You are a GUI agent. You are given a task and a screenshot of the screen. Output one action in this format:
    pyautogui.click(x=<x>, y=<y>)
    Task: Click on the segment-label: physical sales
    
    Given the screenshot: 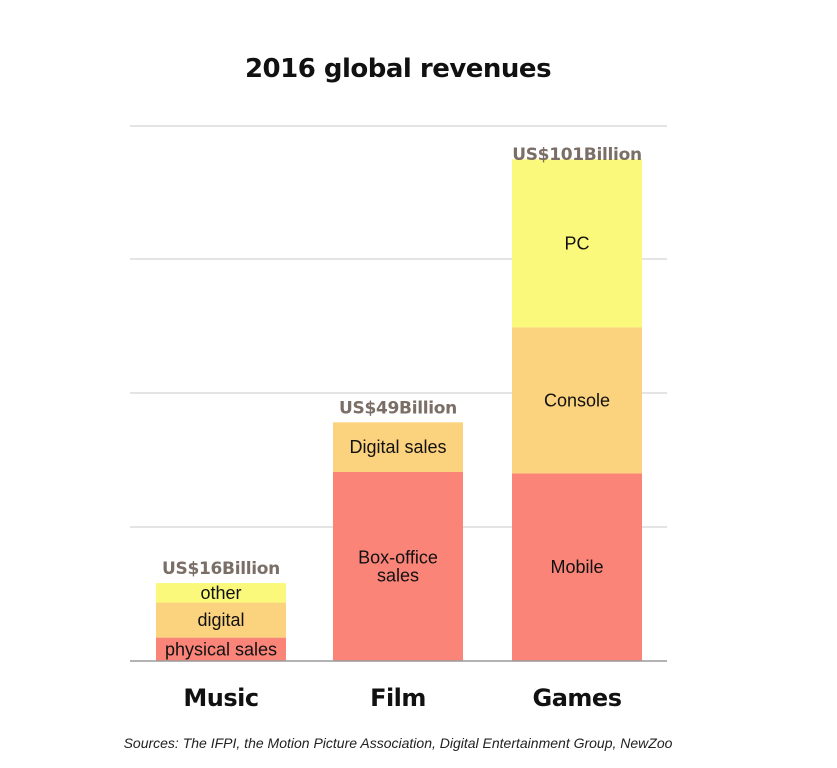 What is the action you would take?
    pyautogui.click(x=221, y=649)
    